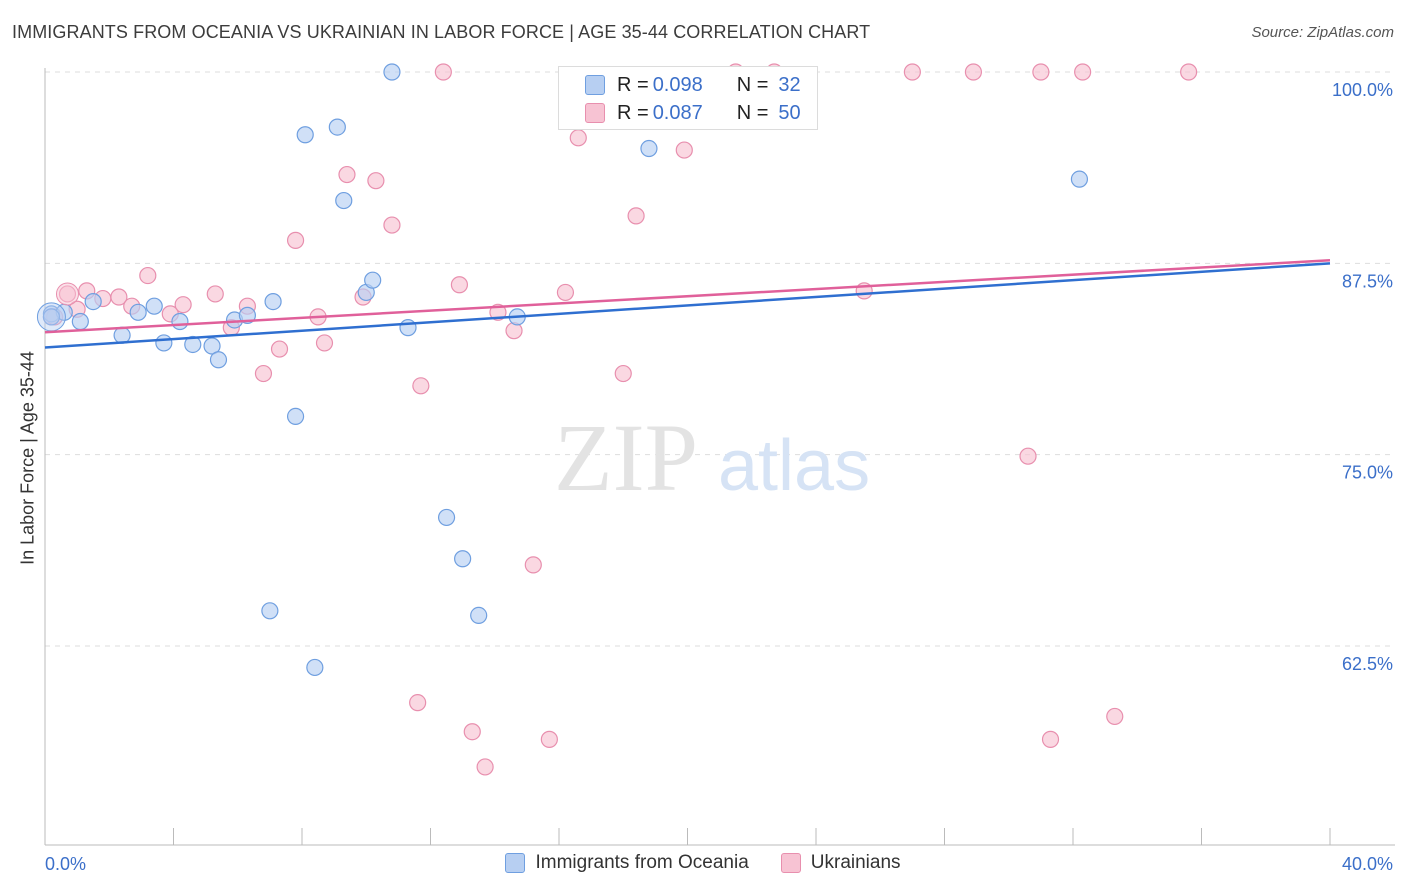 The width and height of the screenshot is (1406, 892). Describe the element at coordinates (677, 112) in the screenshot. I see `legend-r-value: 0.087` at that location.